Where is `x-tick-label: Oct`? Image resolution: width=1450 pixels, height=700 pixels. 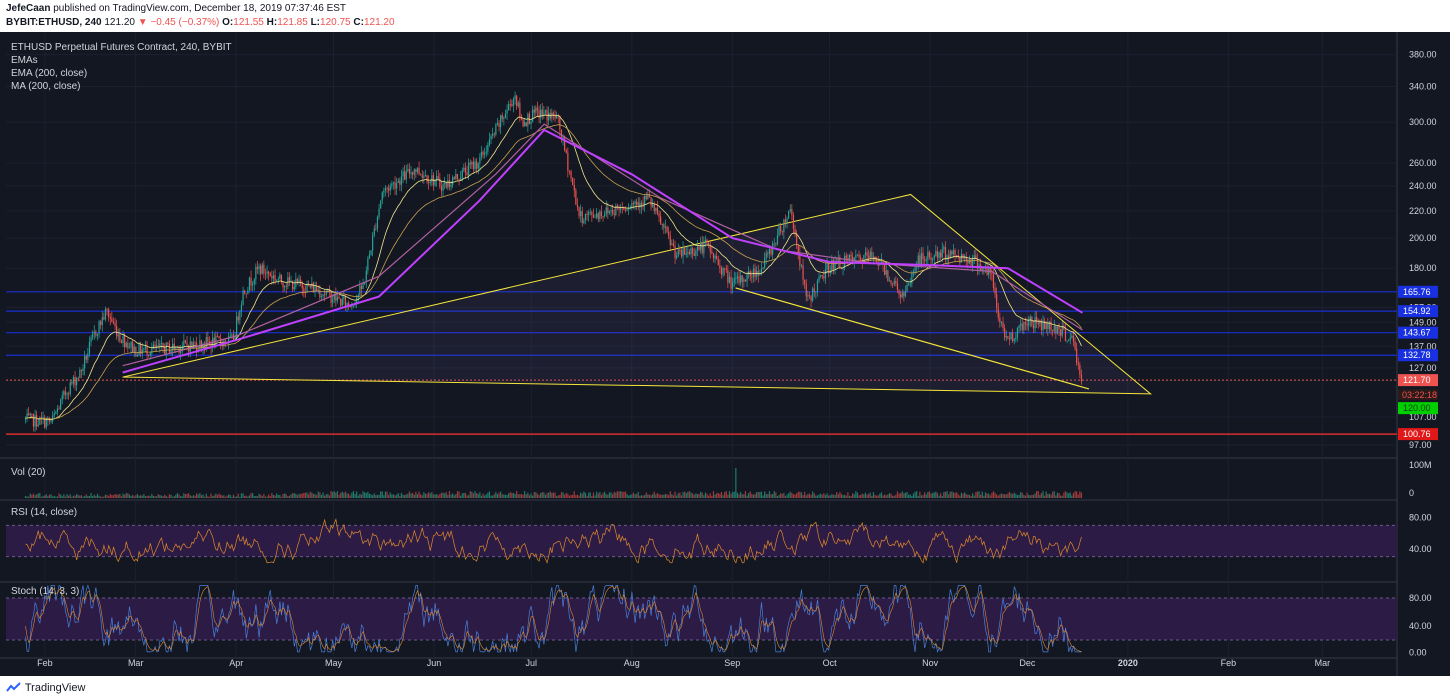 x-tick-label: Oct is located at coordinates (830, 663).